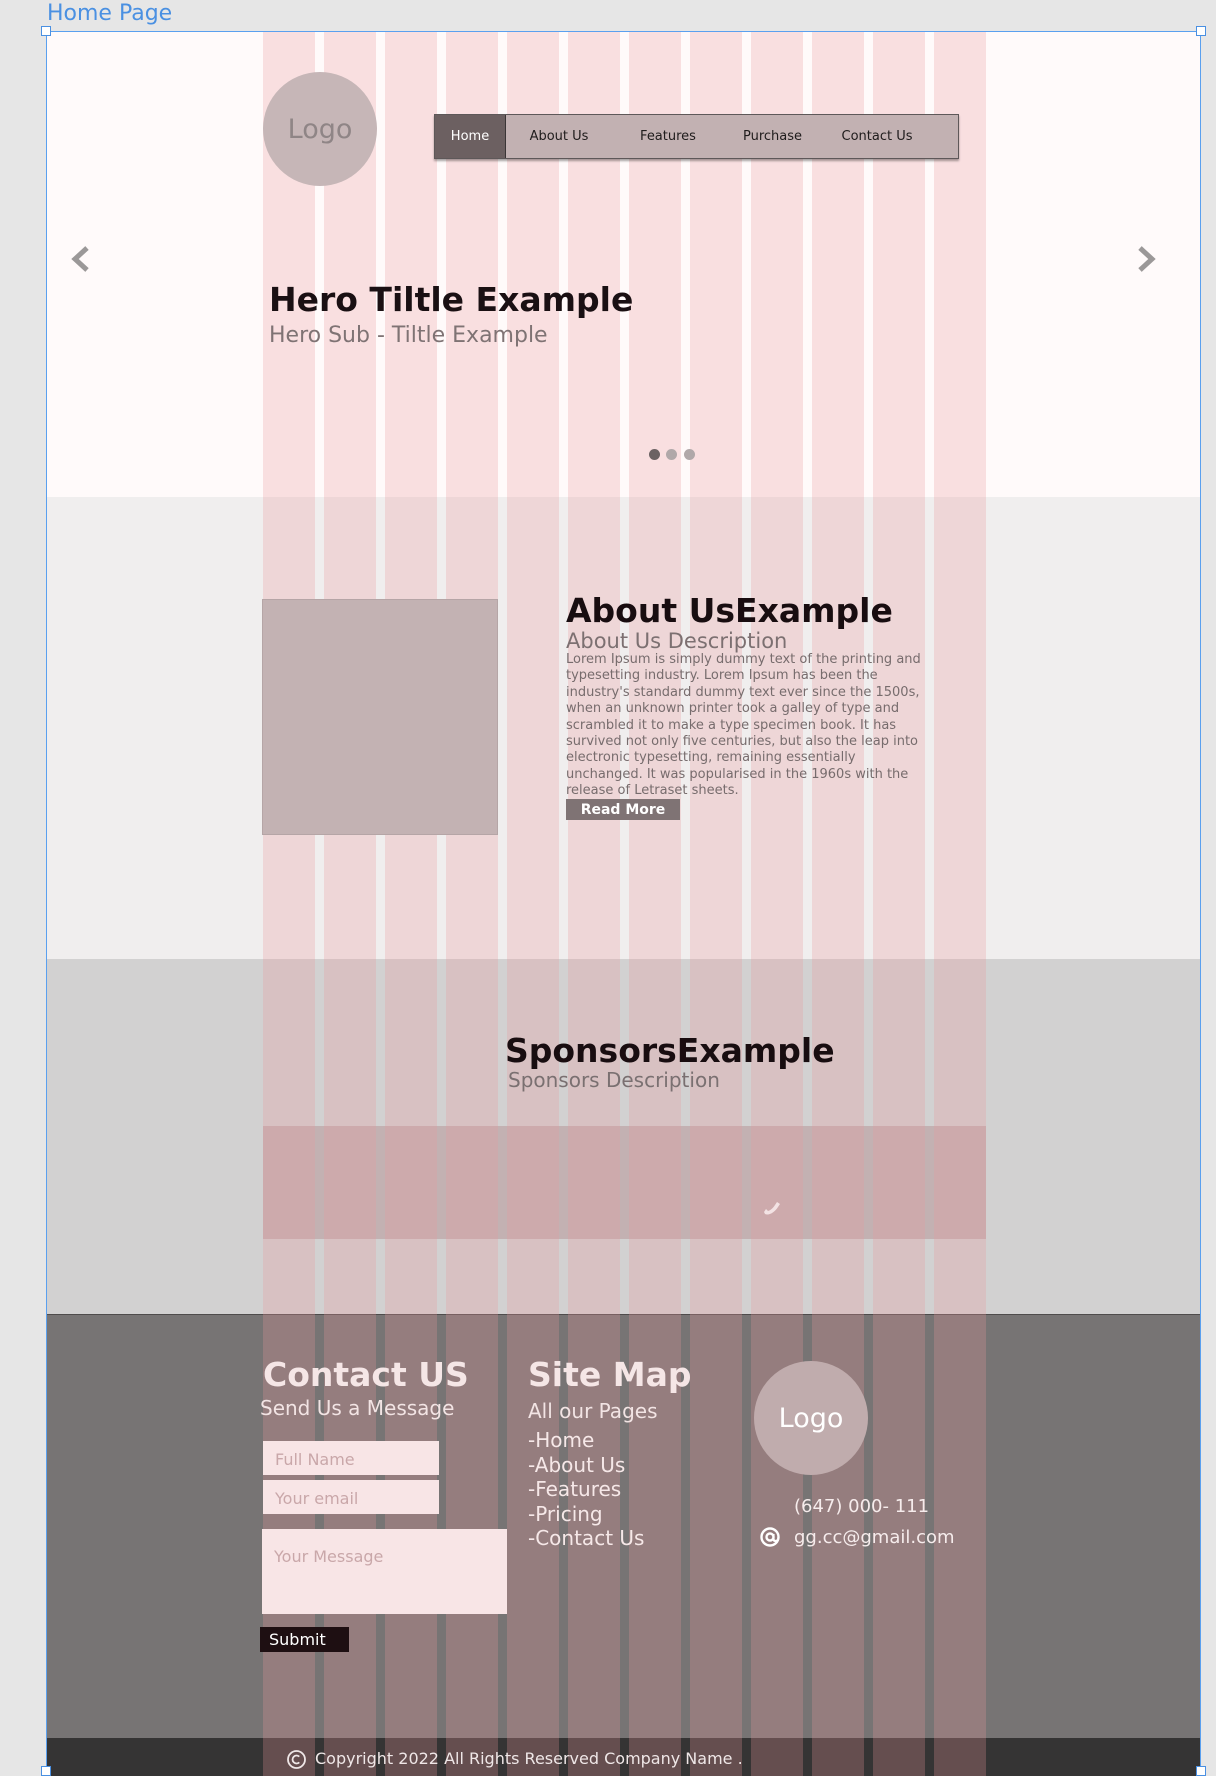  Describe the element at coordinates (380, 717) in the screenshot. I see `about-image-placeholder` at that location.